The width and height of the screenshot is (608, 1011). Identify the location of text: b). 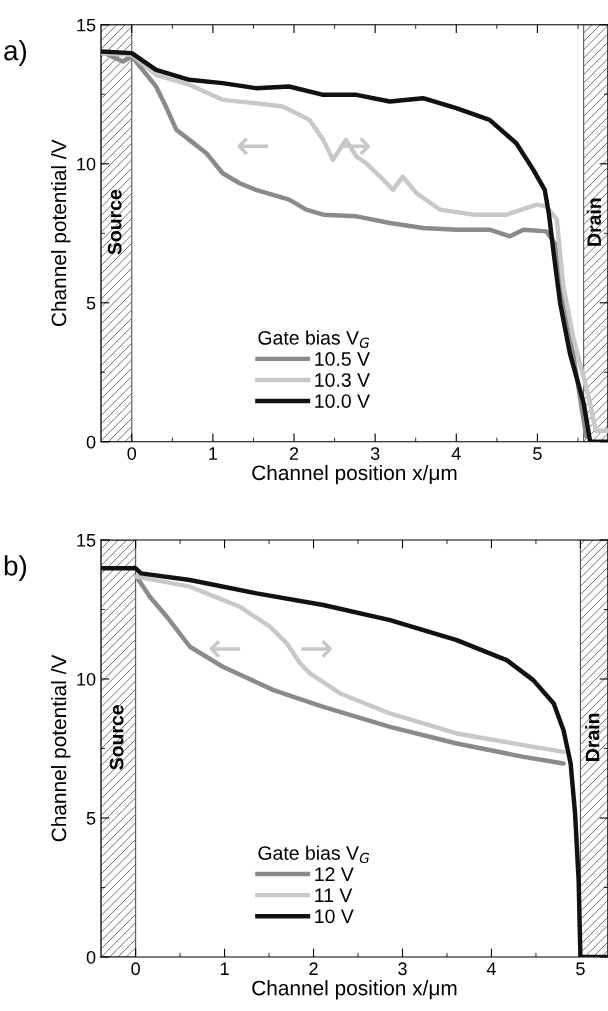
(15, 568).